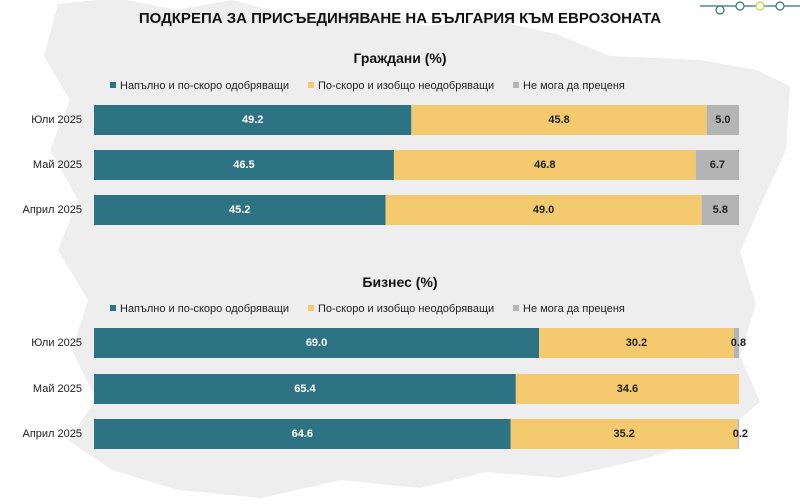 The height and width of the screenshot is (504, 800). I want to click on data-label: 0.8, so click(738, 343).